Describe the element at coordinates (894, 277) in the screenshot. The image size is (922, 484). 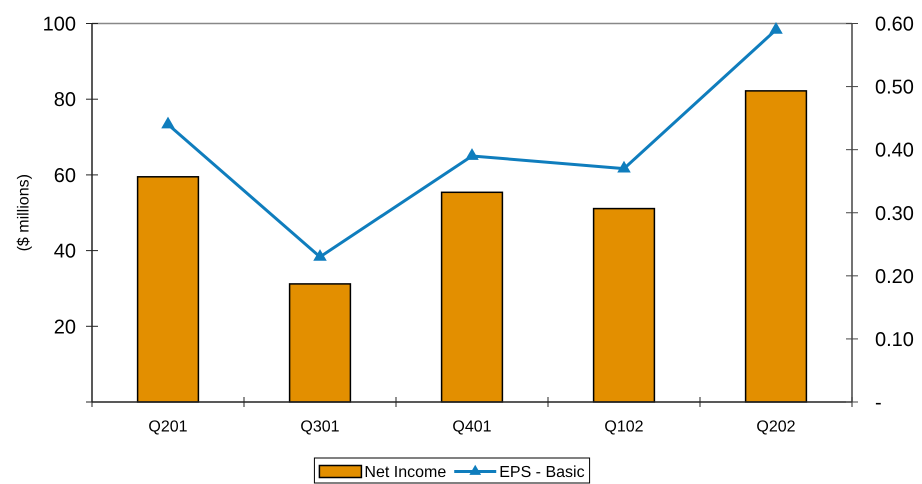
I see `y2-tick-label: 0.20` at that location.